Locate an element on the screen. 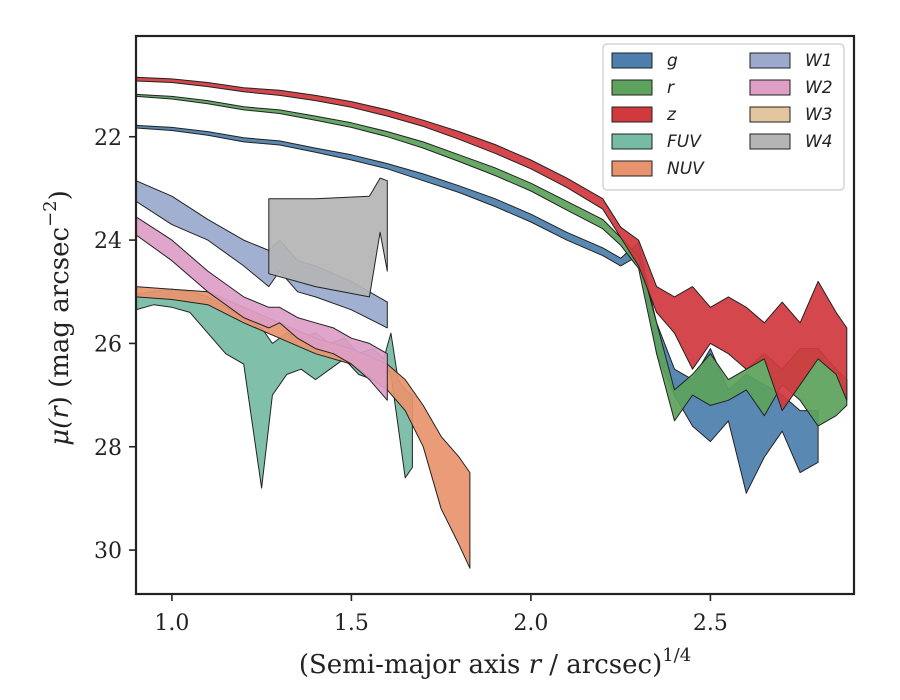  y-tick-label: 28 is located at coordinates (108, 448).